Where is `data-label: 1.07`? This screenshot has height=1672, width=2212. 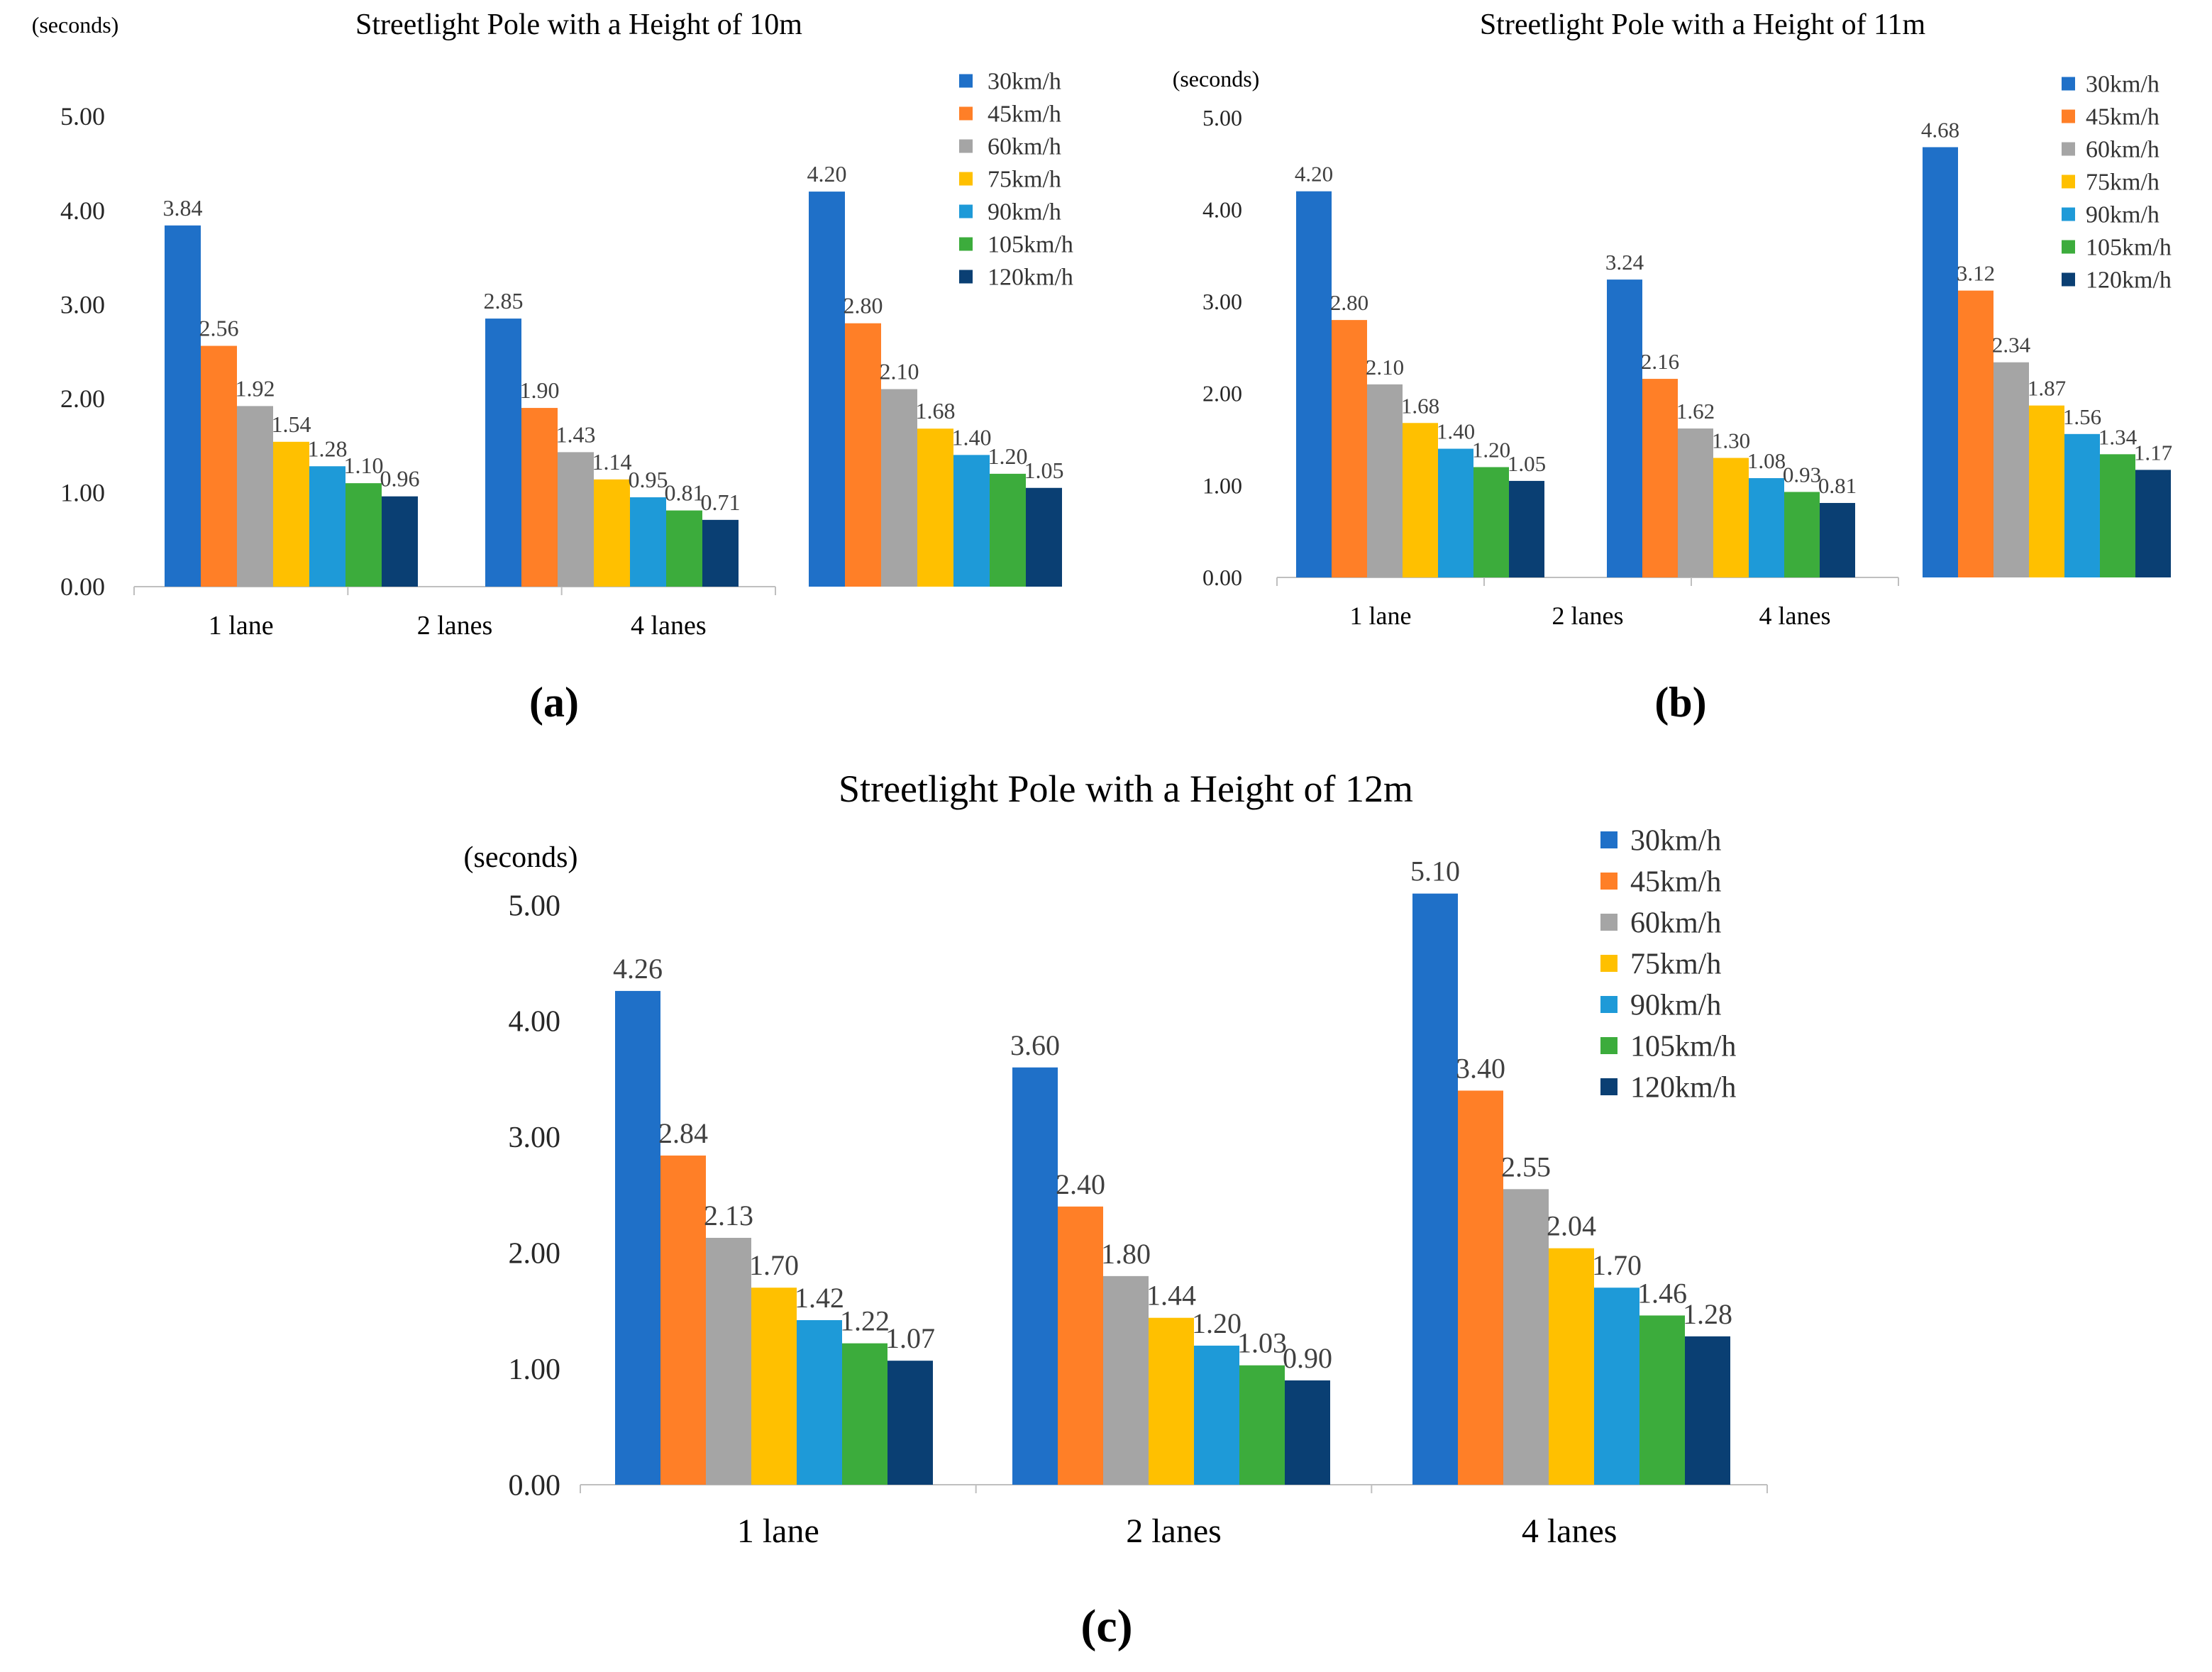 data-label: 1.07 is located at coordinates (910, 1338).